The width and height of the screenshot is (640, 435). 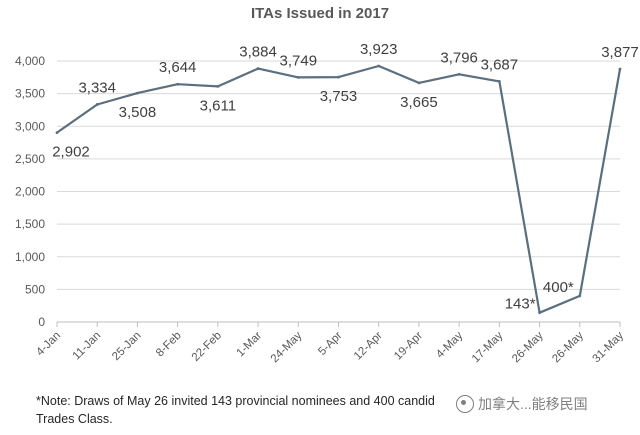 What do you see at coordinates (449, 344) in the screenshot?
I see `x-tick-label: 4-May` at bounding box center [449, 344].